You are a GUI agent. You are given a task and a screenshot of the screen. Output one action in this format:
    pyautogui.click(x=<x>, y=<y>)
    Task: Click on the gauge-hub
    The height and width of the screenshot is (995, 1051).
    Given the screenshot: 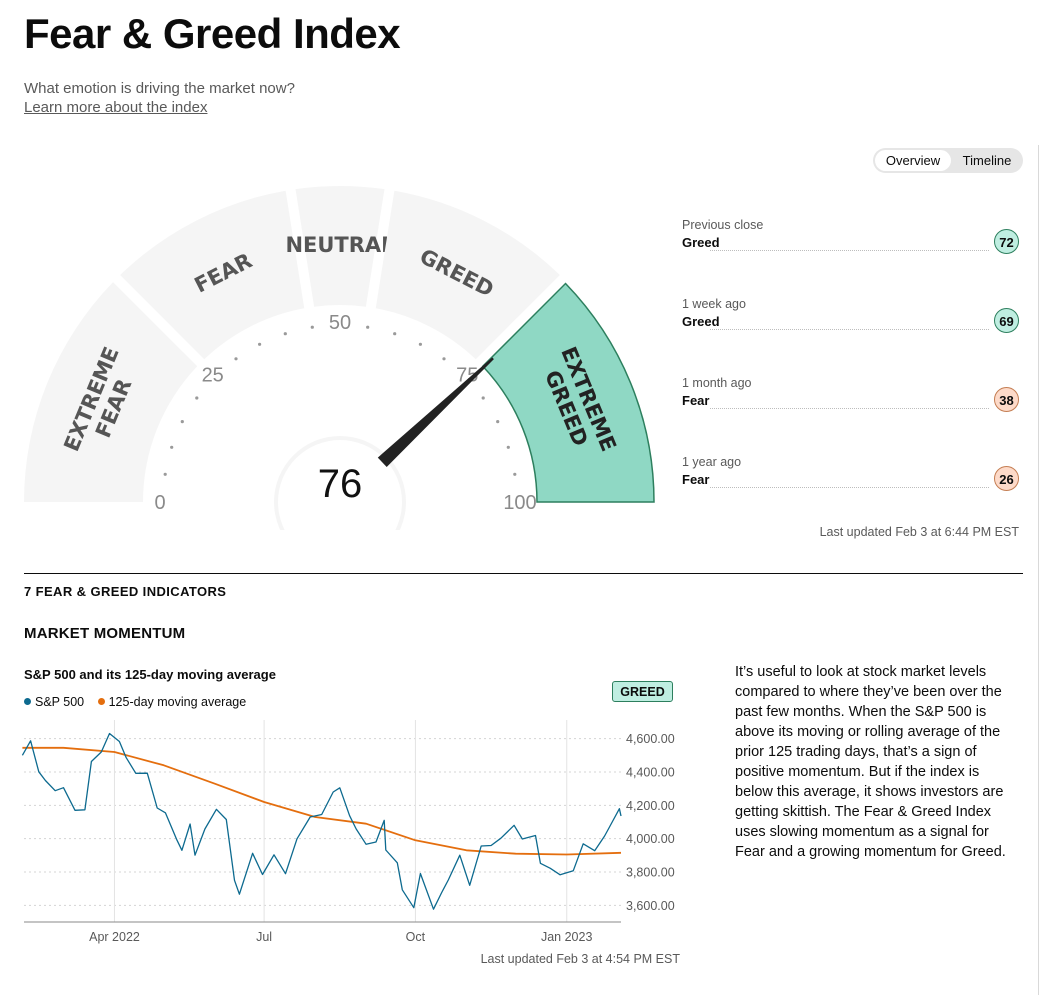 What is the action you would take?
    pyautogui.click(x=340, y=485)
    